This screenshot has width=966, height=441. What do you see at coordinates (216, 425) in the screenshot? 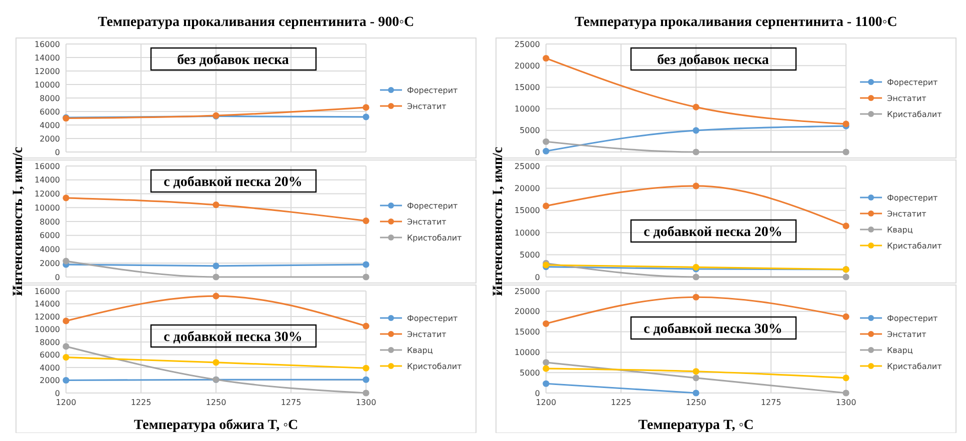
I see `x-axis-title: Температура обжига T, ◦C` at bounding box center [216, 425].